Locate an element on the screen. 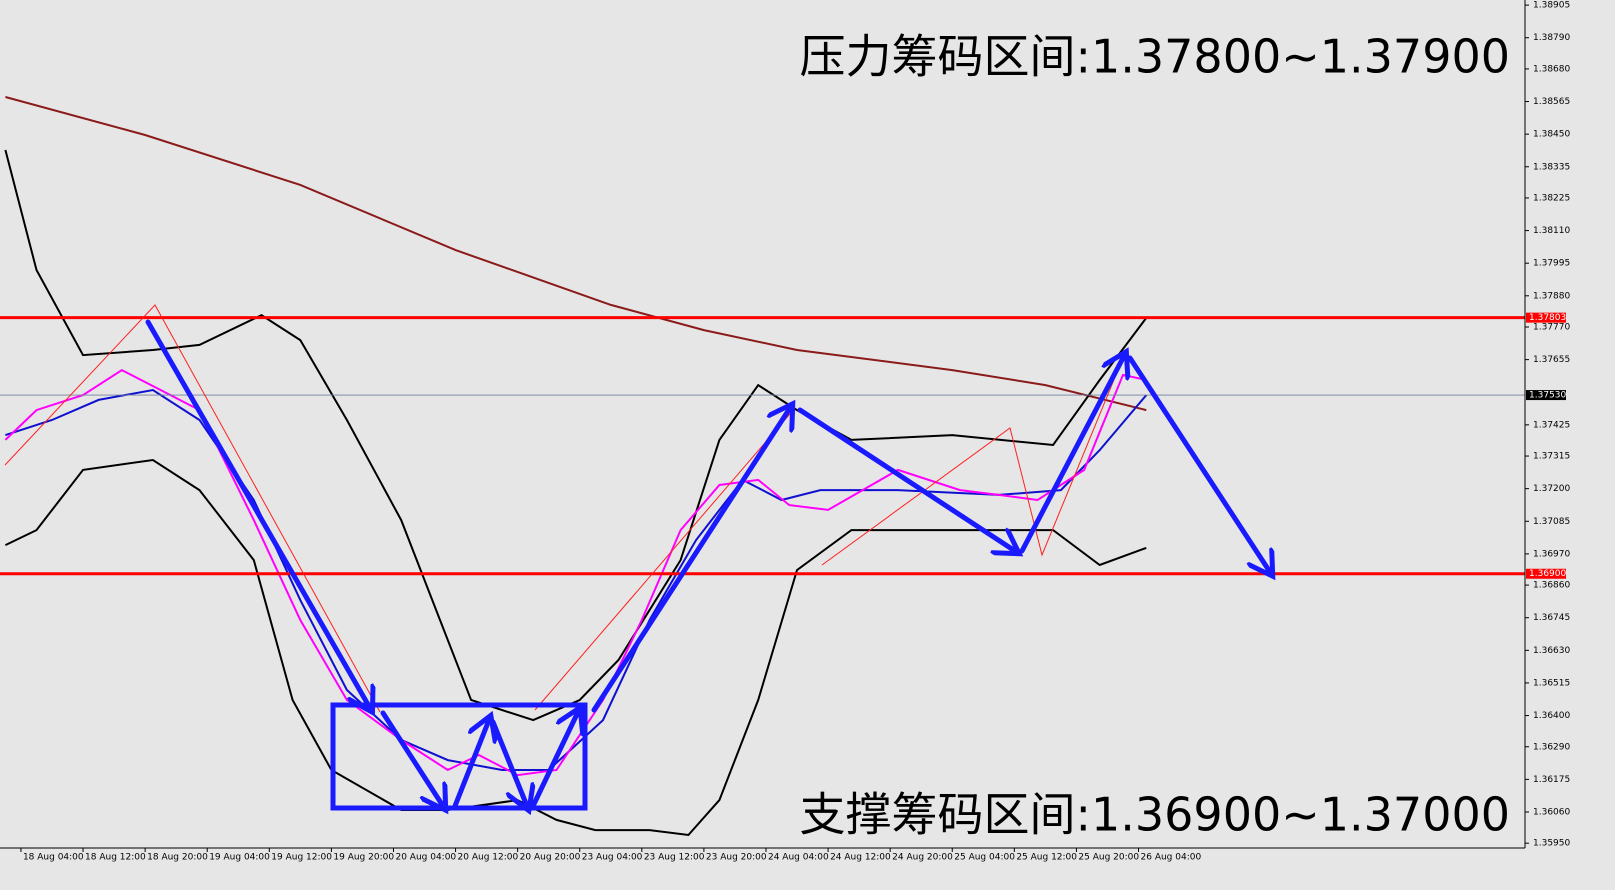 Image resolution: width=1615 pixels, height=890 pixels. y-tick-label: 1.37655 is located at coordinates (1551, 360).